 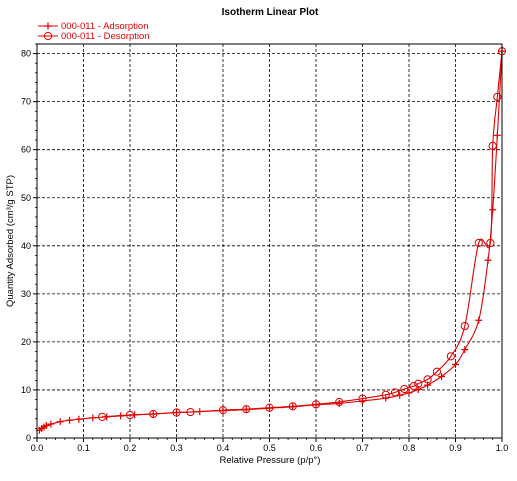 I want to click on y-tick-label: 0, so click(x=28, y=438).